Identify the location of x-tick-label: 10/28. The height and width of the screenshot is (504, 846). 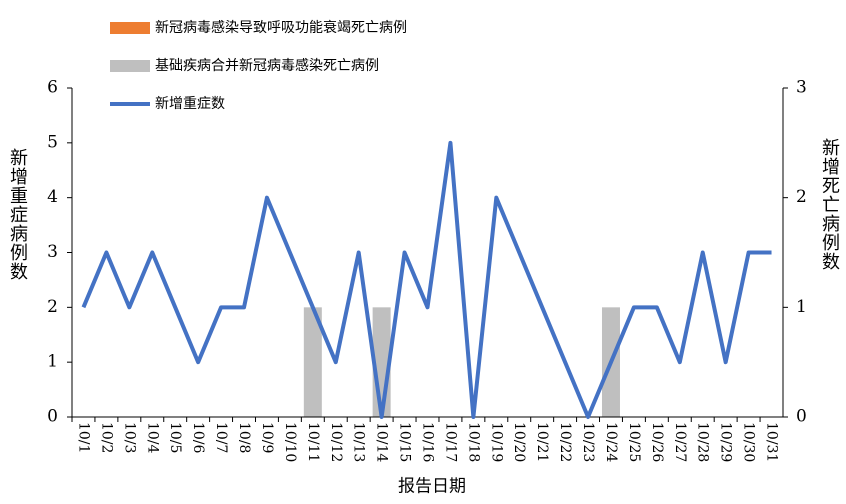
(703, 442).